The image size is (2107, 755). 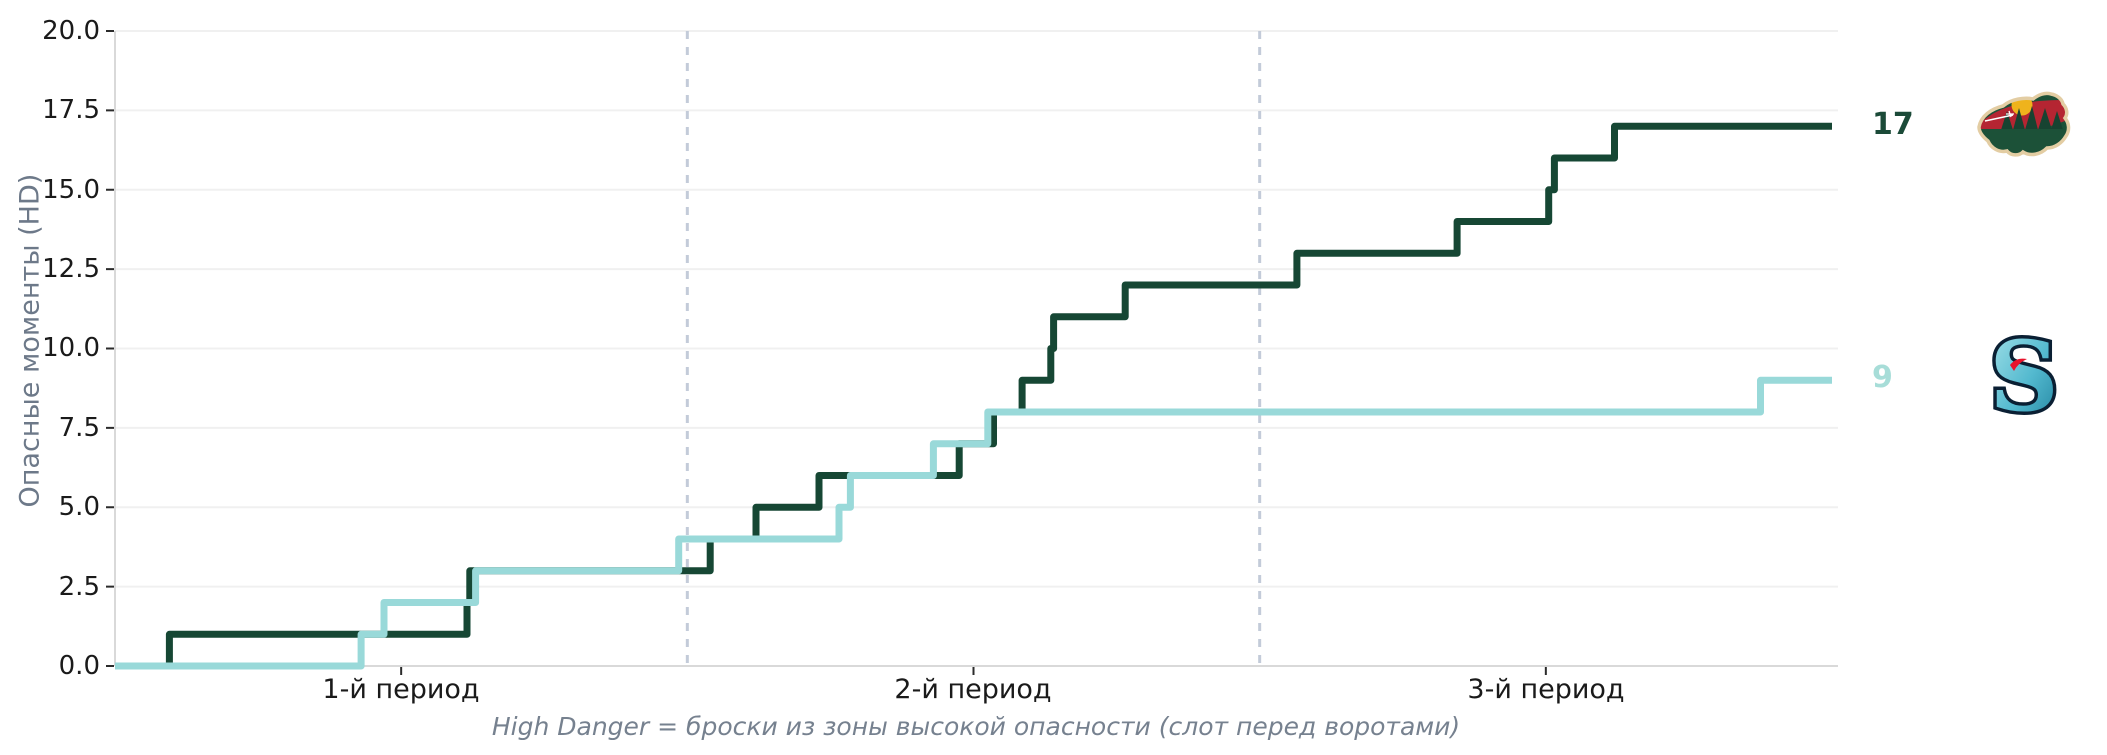 What do you see at coordinates (2018, 364) in the screenshot?
I see `kraken-eye` at bounding box center [2018, 364].